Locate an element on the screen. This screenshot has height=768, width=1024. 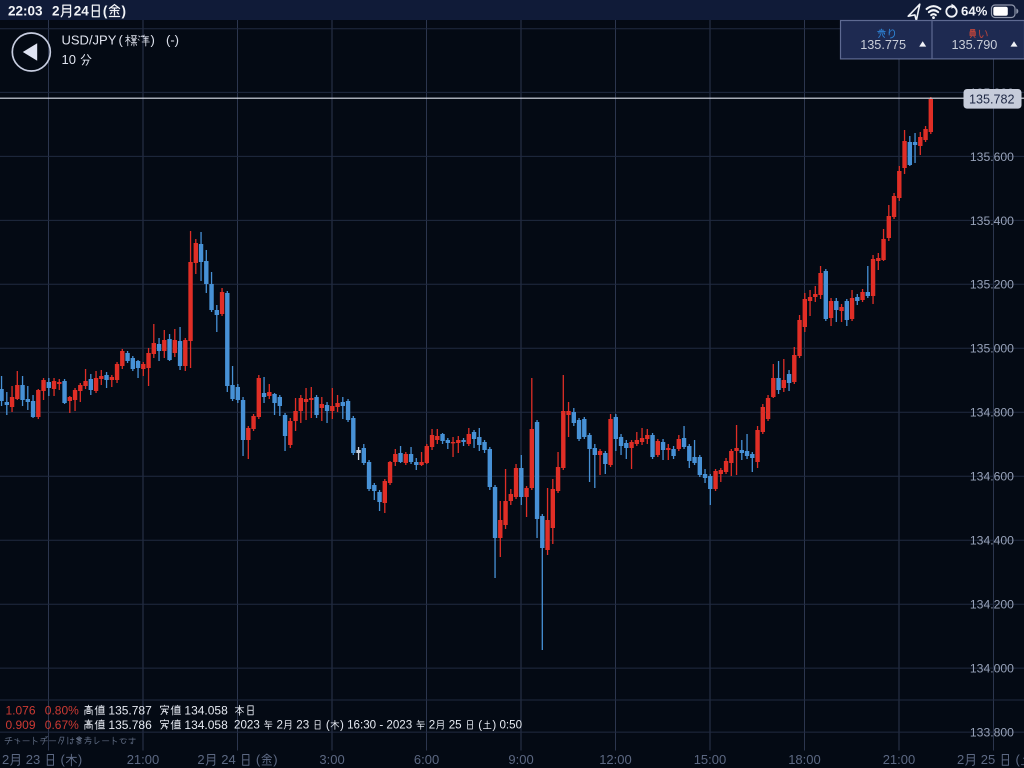
svg-text: 134.000 is located at coordinates (992, 669).